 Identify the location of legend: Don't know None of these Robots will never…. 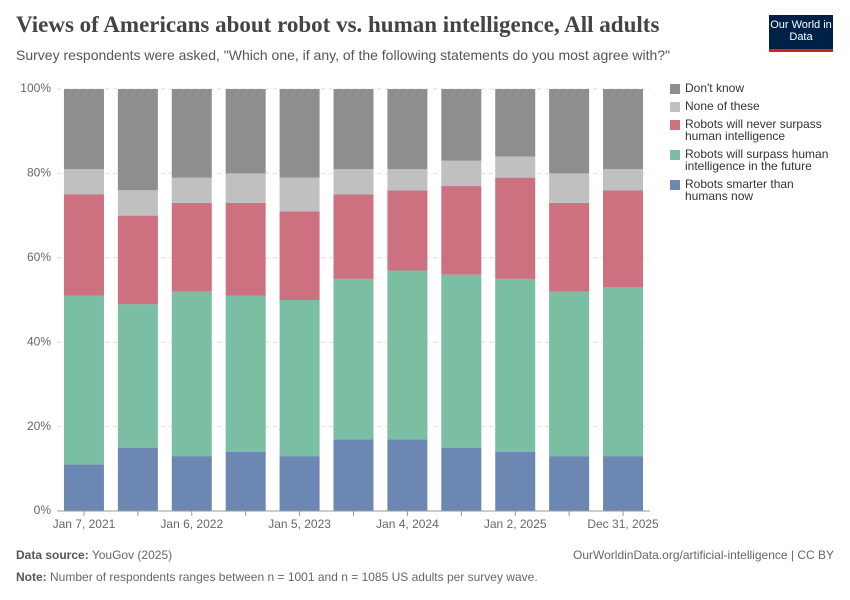
(755, 145).